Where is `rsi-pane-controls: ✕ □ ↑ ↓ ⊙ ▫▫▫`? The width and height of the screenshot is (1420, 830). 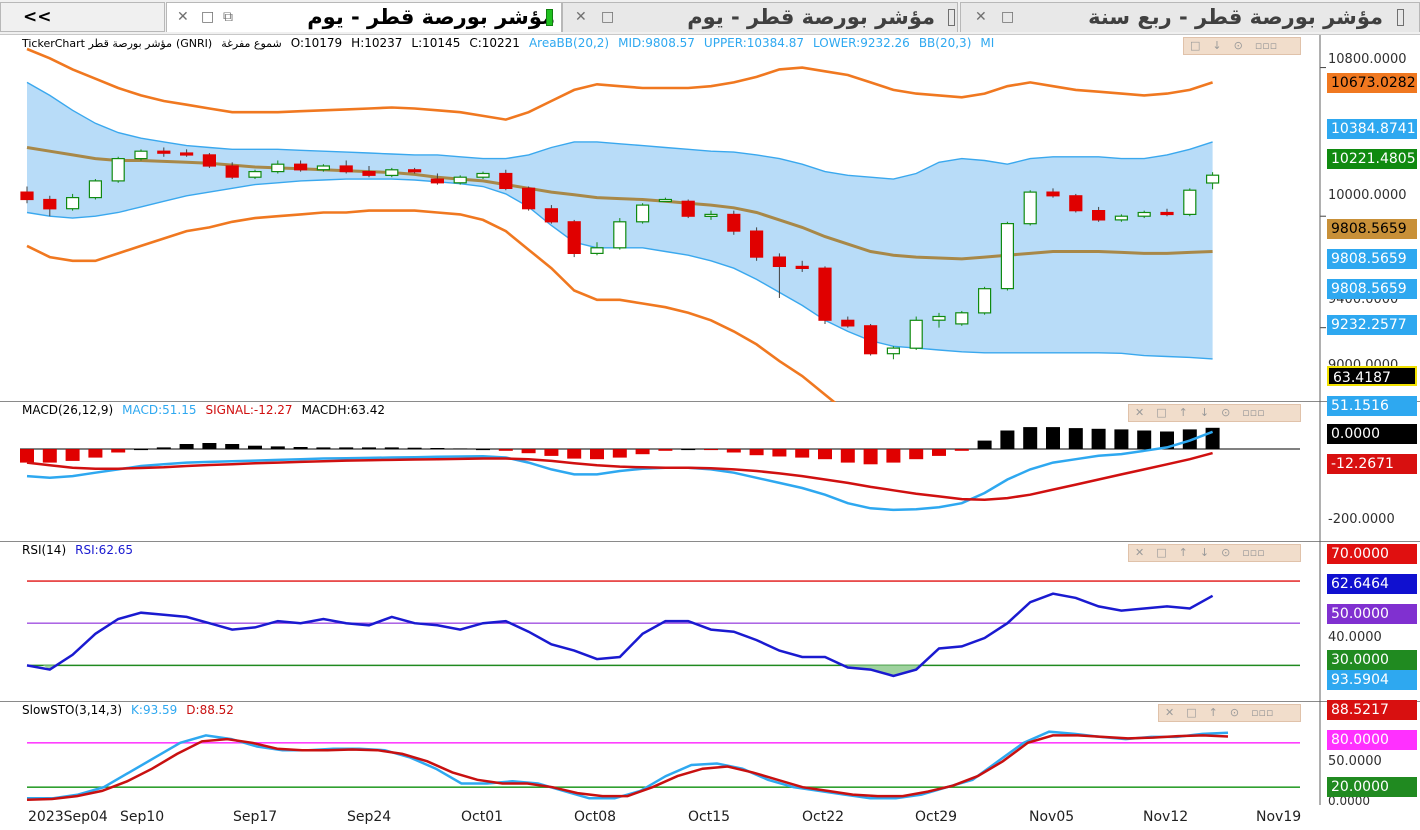
rsi-pane-controls: ✕ □ ↑ ↓ ⊙ ▫▫▫ is located at coordinates (1214, 553).